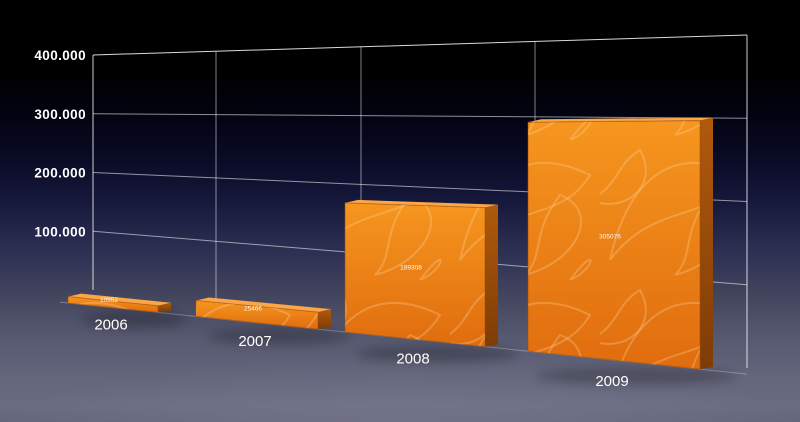 The height and width of the screenshot is (422, 800). Describe the element at coordinates (60, 173) in the screenshot. I see `y-axis-label: 200.000` at that location.